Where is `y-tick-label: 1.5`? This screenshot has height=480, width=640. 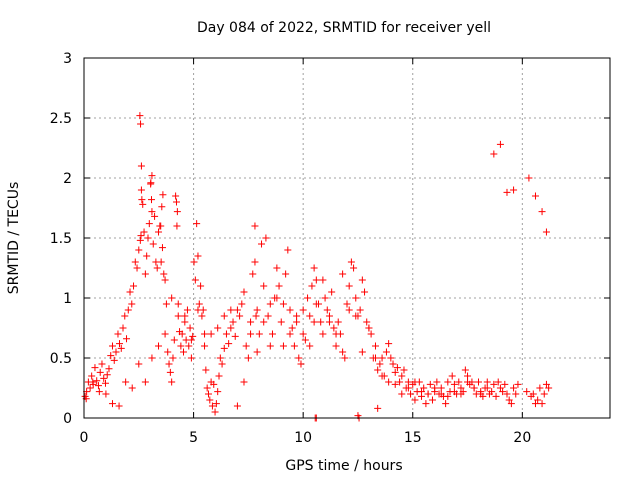 y-tick-label: 1.5 is located at coordinates (61, 239).